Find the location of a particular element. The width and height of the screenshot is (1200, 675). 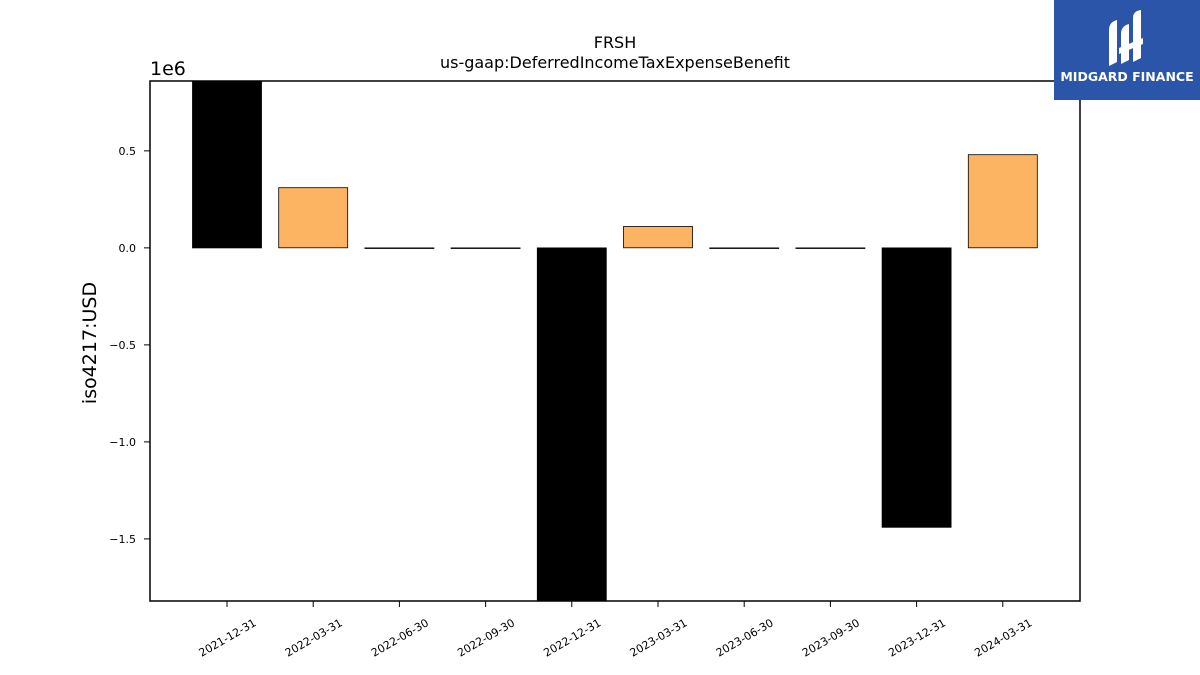

logo-text: MIDGARD FINANCE is located at coordinates (1127, 76).